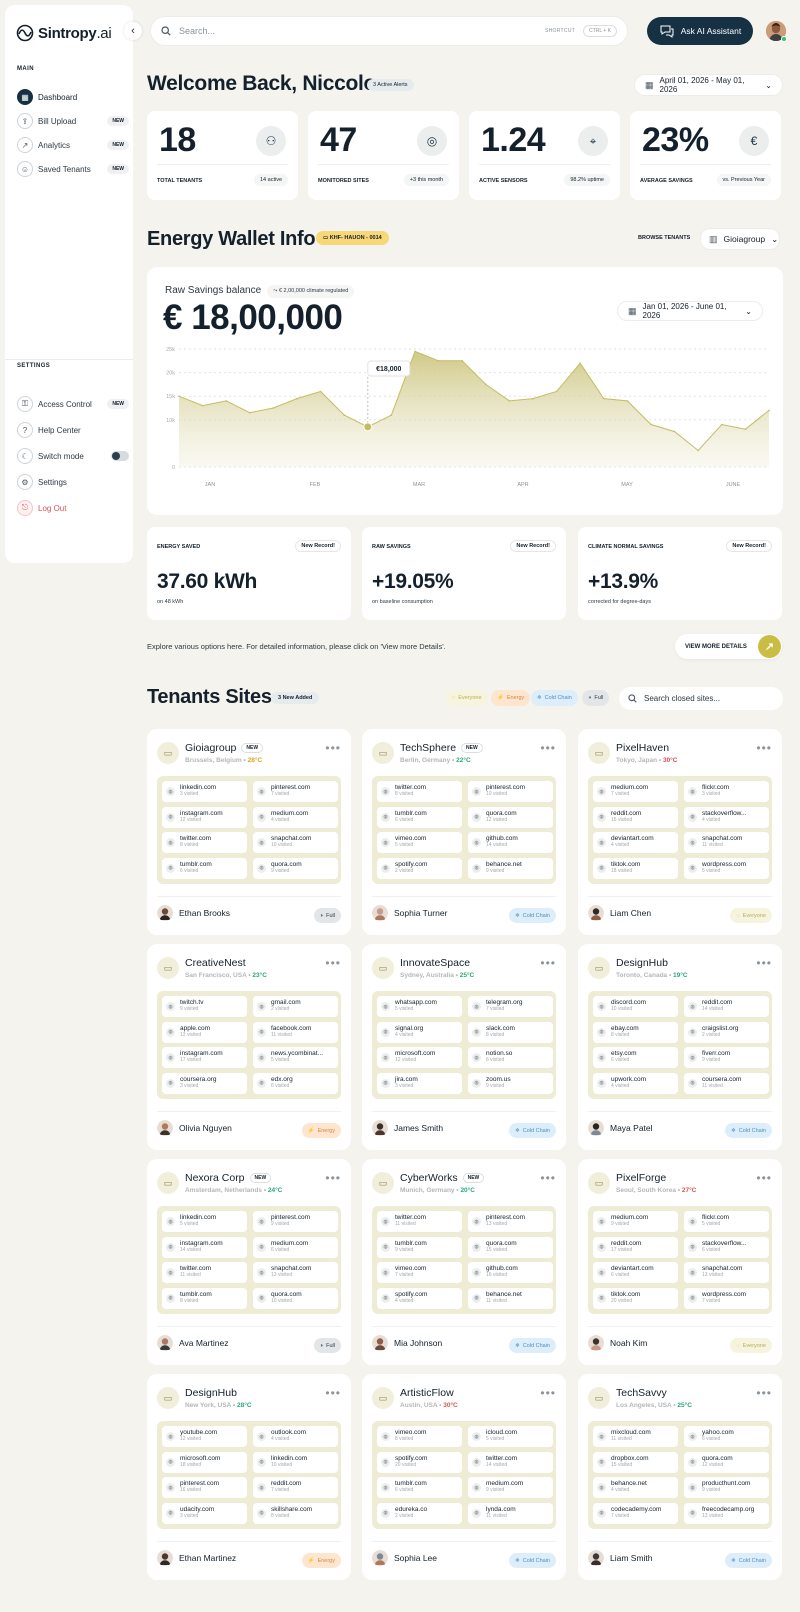  What do you see at coordinates (419, 1083) in the screenshot?
I see `domain-item: ◍ jira.com 3 visited` at bounding box center [419, 1083].